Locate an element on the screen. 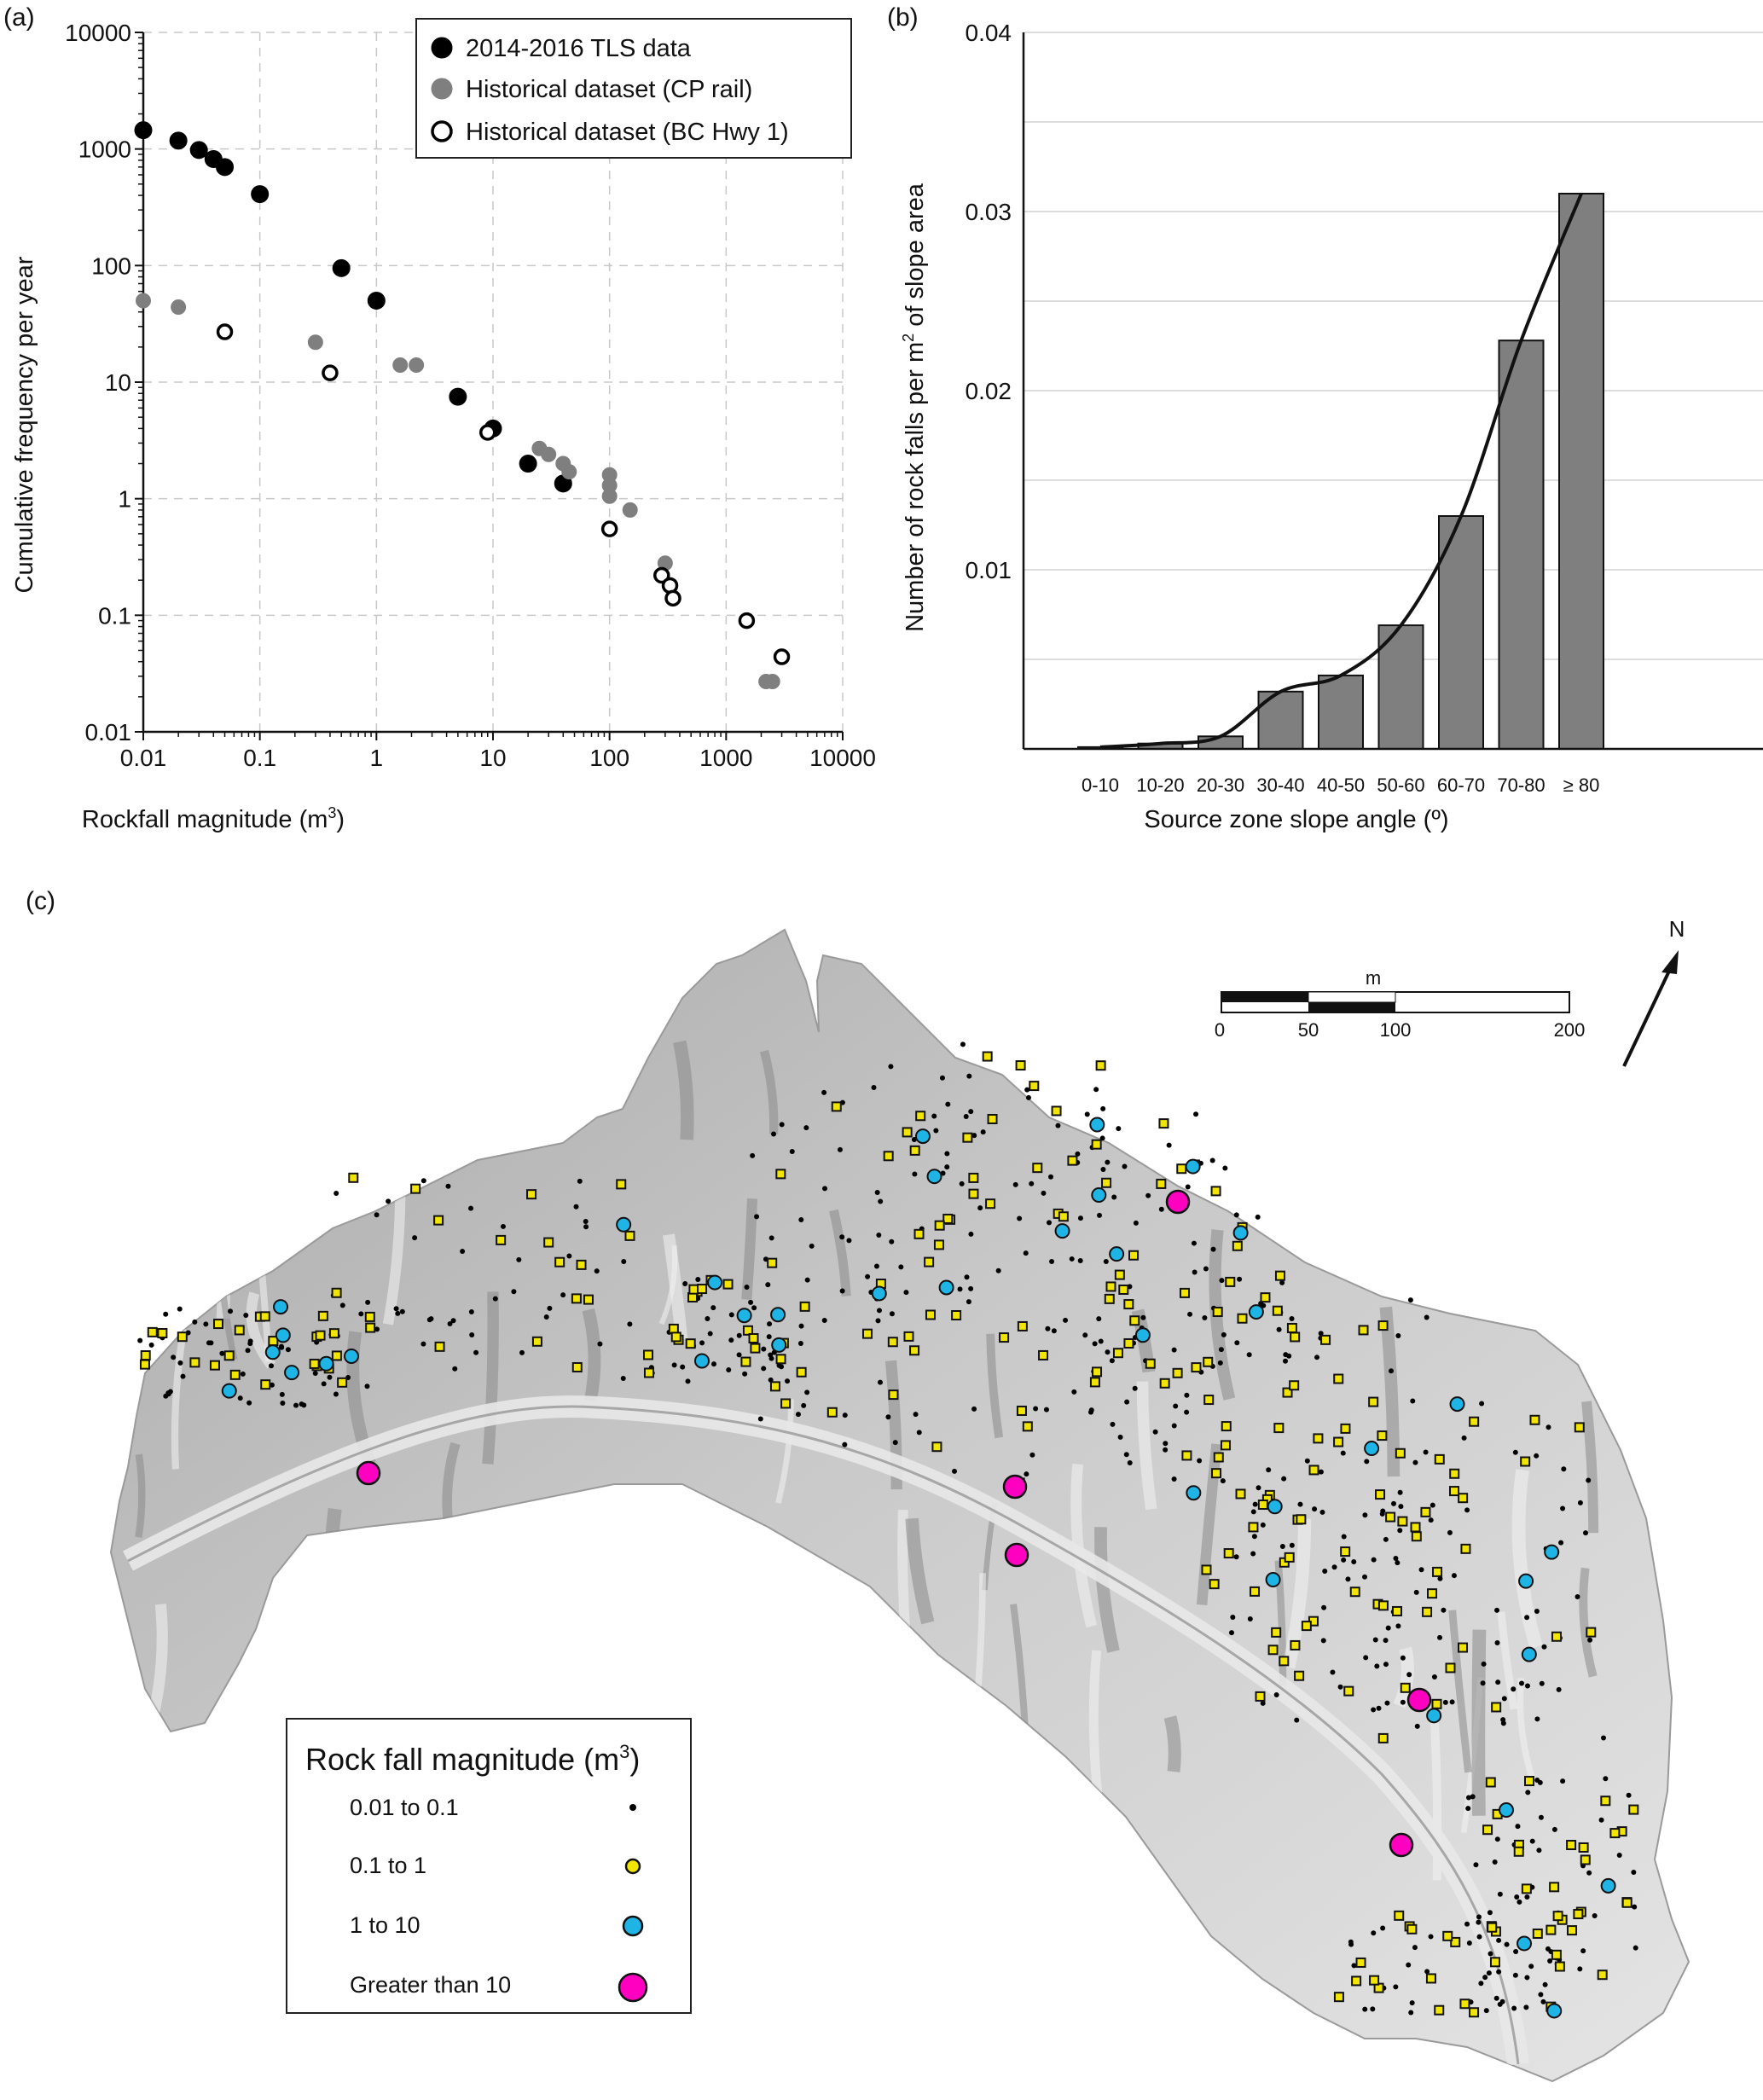 The height and width of the screenshot is (2100, 1763). x-tick-label: 10-20 is located at coordinates (1160, 785).